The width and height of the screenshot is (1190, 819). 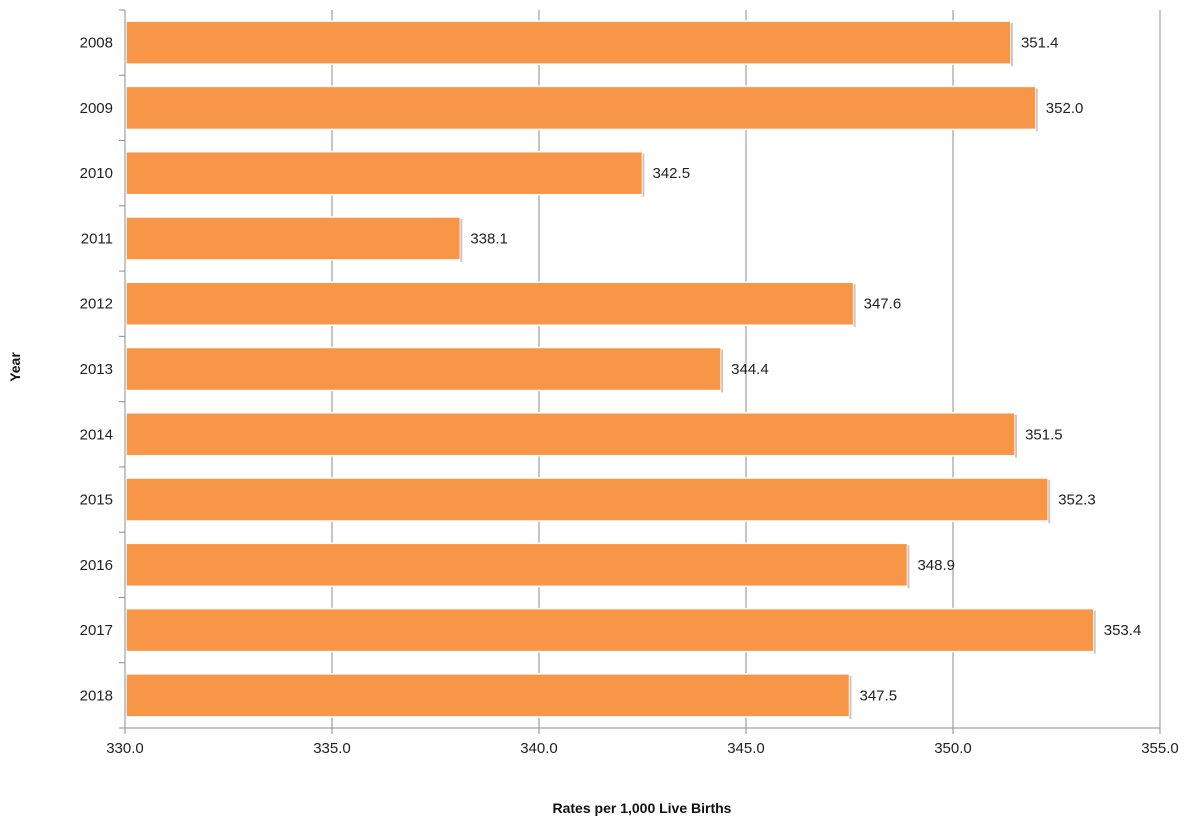 What do you see at coordinates (332, 748) in the screenshot?
I see `x-tick-label: 335.0` at bounding box center [332, 748].